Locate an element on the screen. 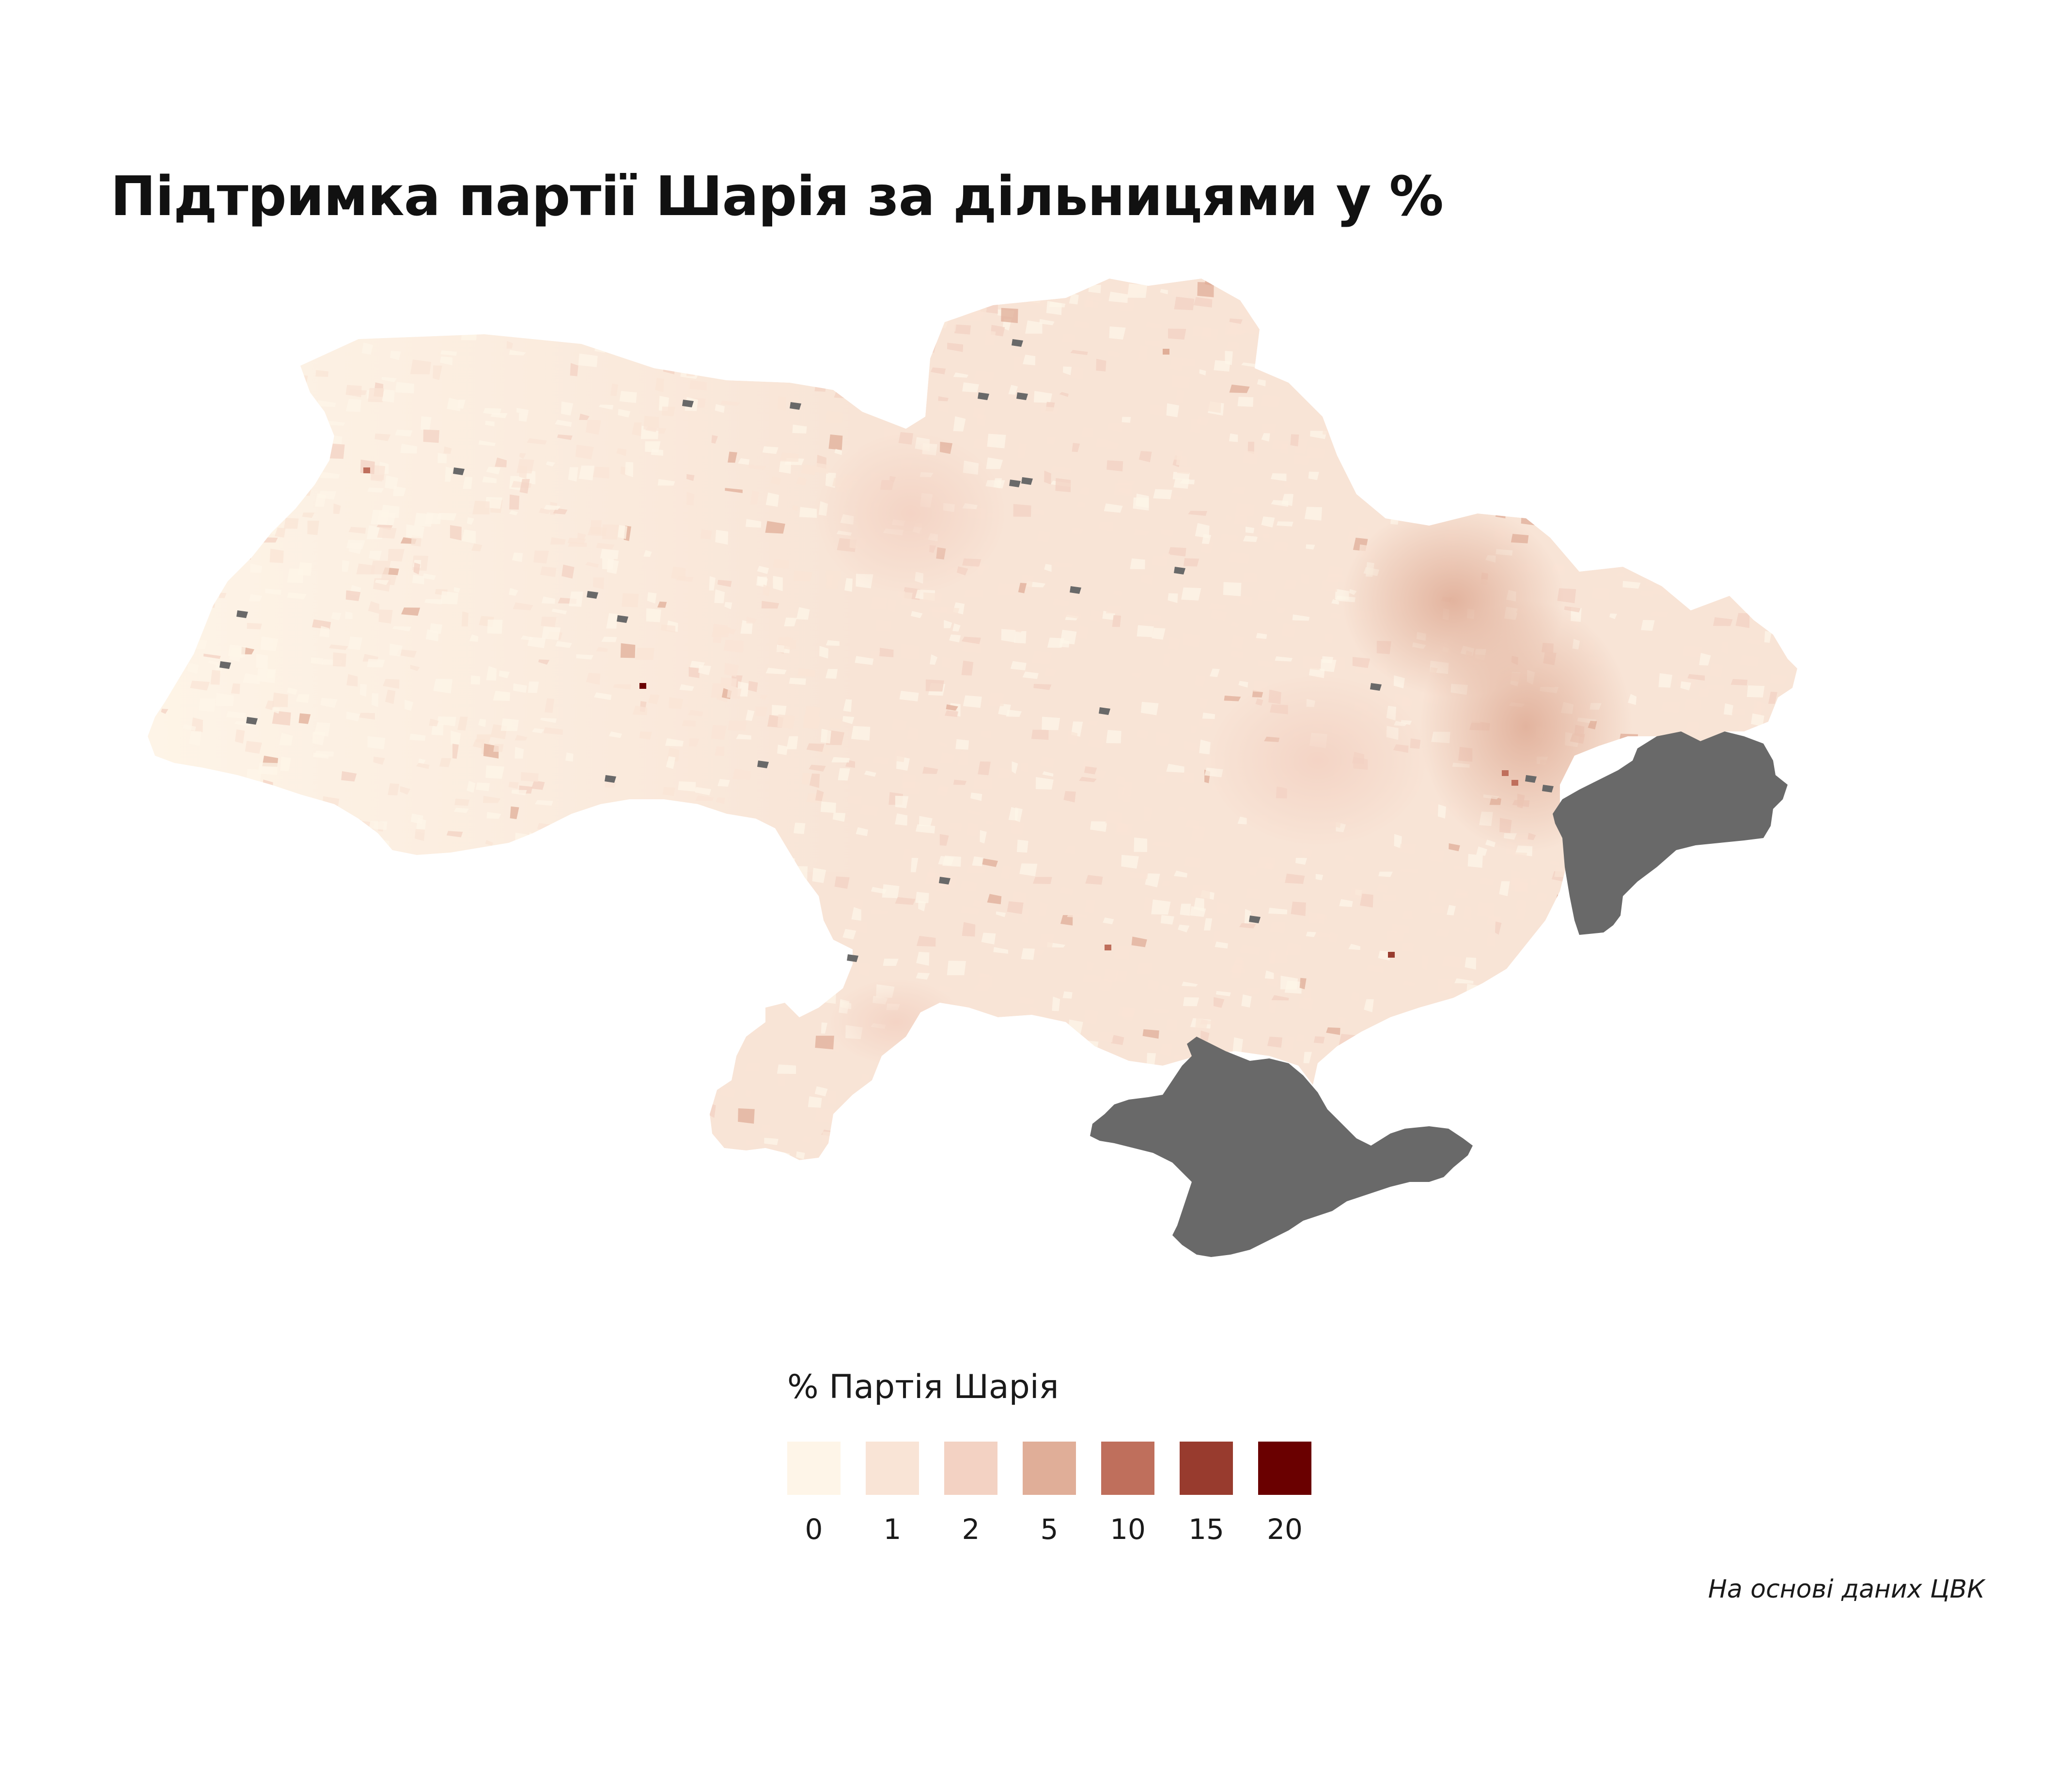 The height and width of the screenshot is (1786, 2072). no-data-precinct is located at coordinates (983, 396).